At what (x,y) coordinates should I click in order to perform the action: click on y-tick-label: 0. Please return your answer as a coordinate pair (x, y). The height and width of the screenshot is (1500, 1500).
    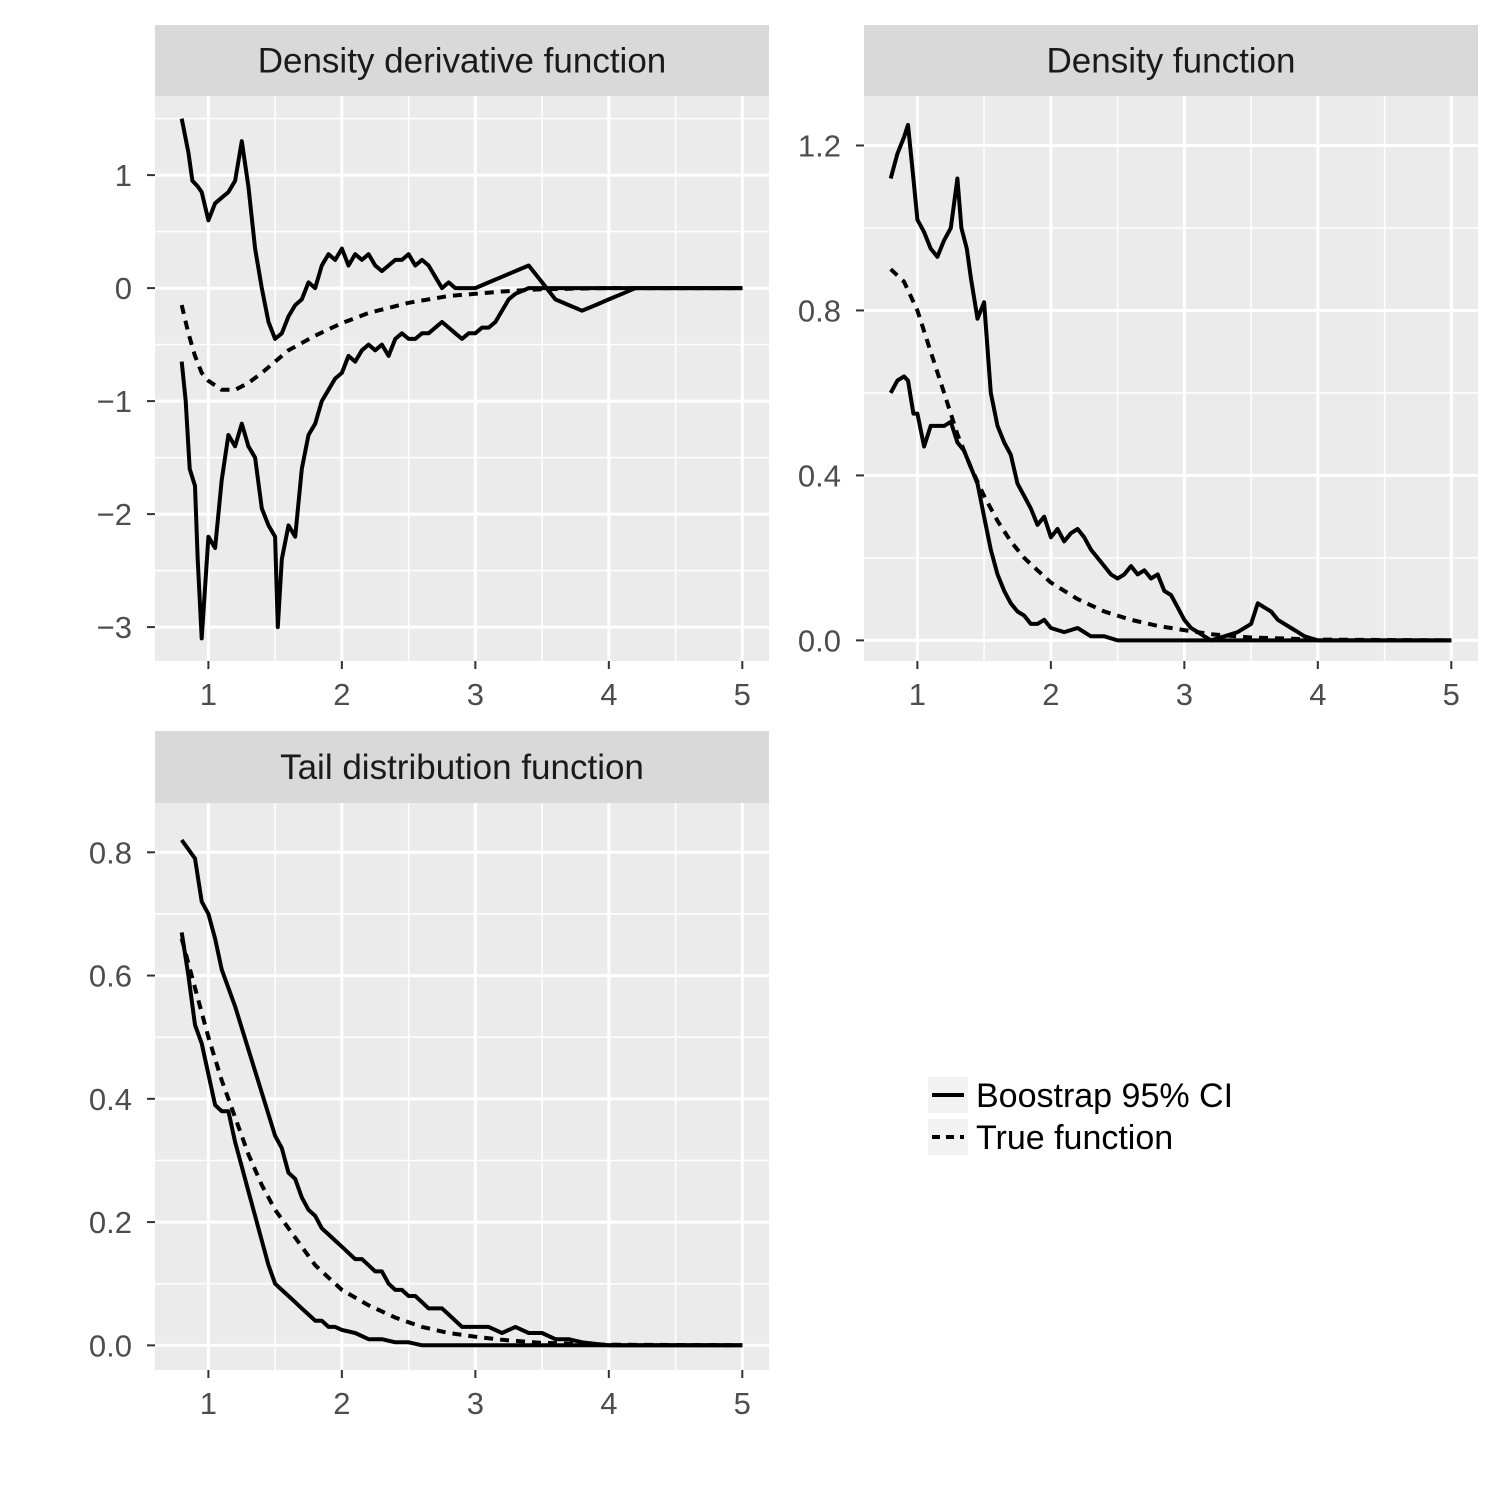
    Looking at the image, I should click on (123, 288).